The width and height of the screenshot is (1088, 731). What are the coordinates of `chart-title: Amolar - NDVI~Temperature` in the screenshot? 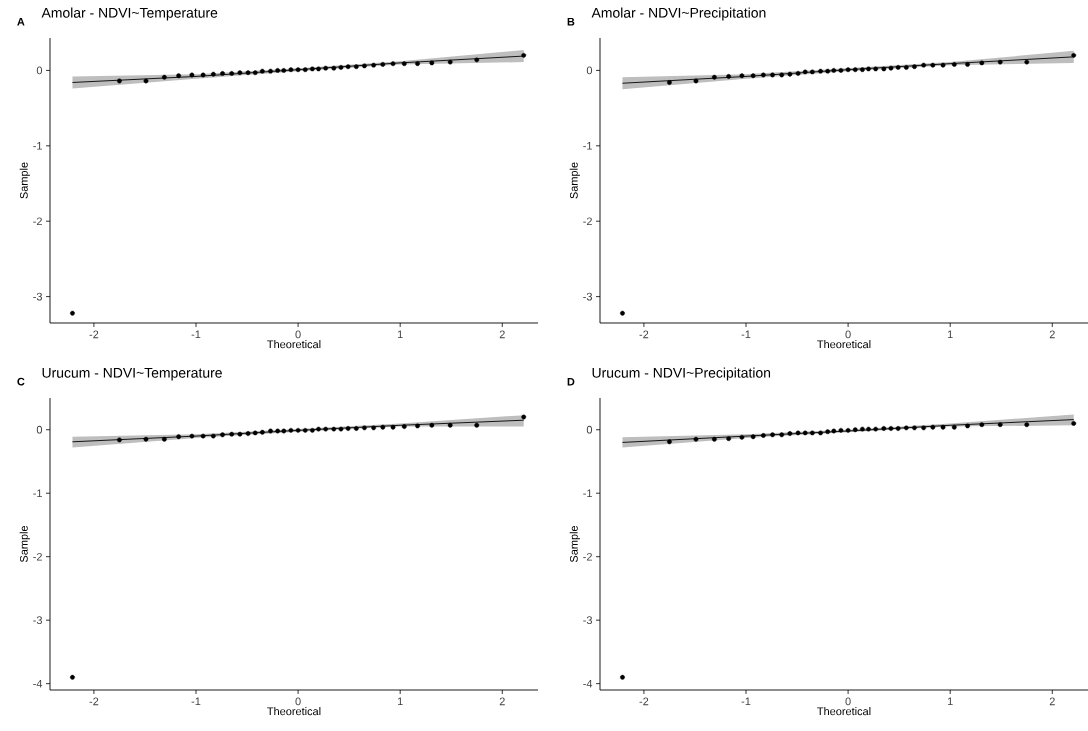 It's located at (129, 14).